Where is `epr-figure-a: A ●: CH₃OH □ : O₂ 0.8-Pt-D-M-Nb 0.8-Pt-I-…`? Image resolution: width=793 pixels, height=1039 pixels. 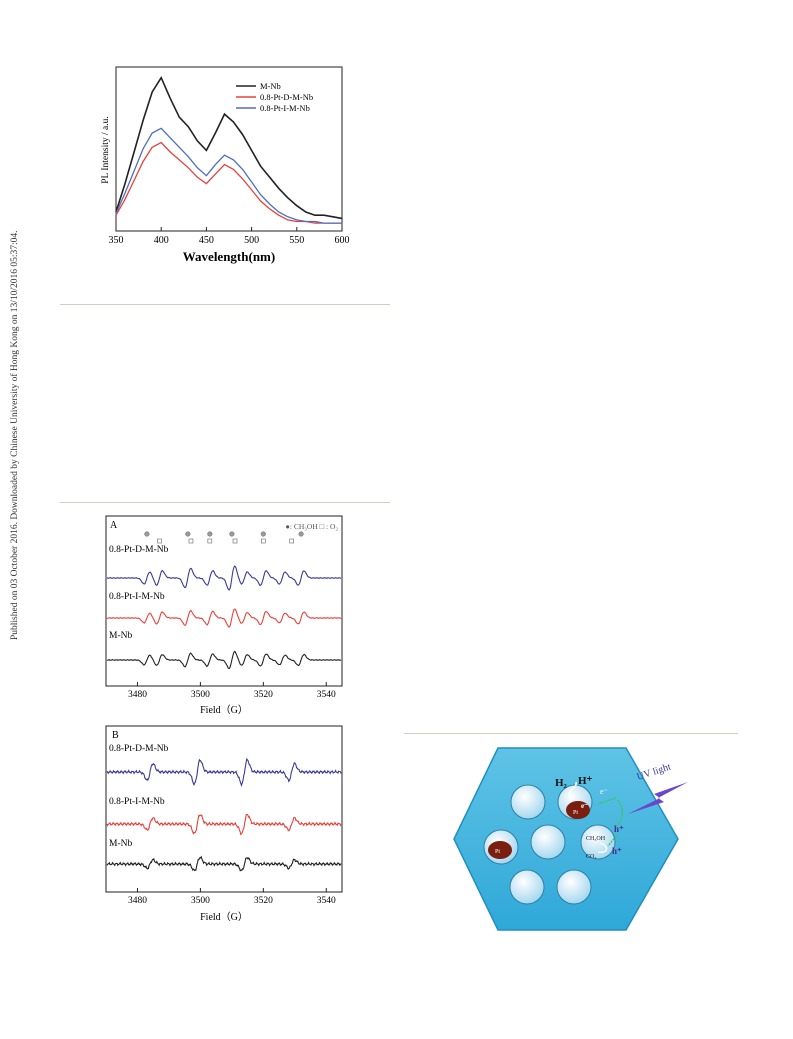
epr-figure-a: A ●: CH₃OH □ : O₂ 0.8-Pt-D-M-Nb 0.8-Pt-I-… is located at coordinates (224, 615).